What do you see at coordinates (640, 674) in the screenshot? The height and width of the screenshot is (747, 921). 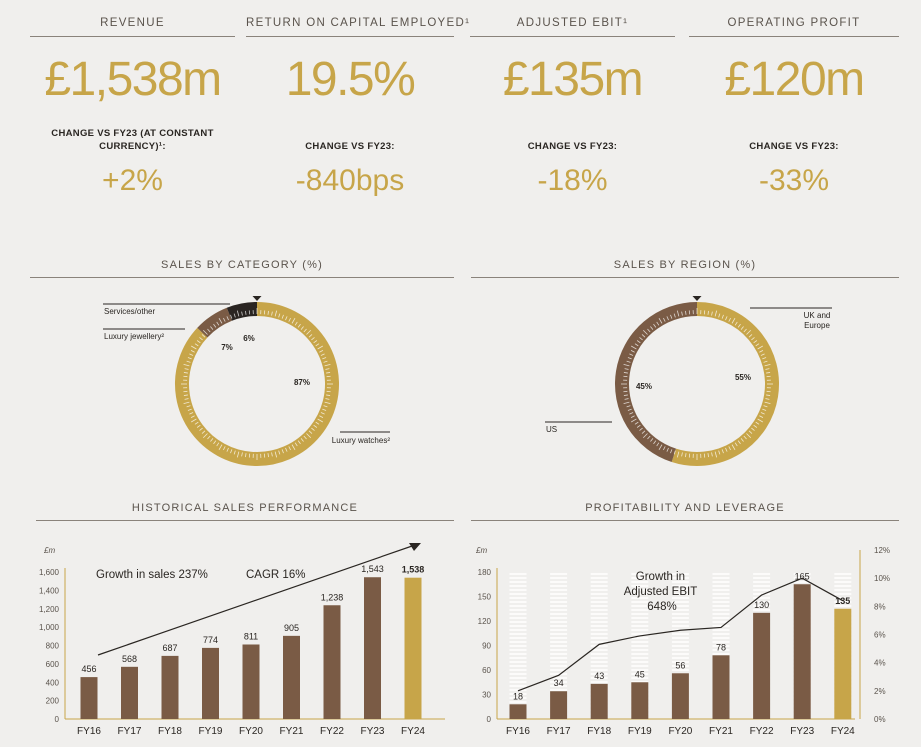 I see `data-label: 45` at bounding box center [640, 674].